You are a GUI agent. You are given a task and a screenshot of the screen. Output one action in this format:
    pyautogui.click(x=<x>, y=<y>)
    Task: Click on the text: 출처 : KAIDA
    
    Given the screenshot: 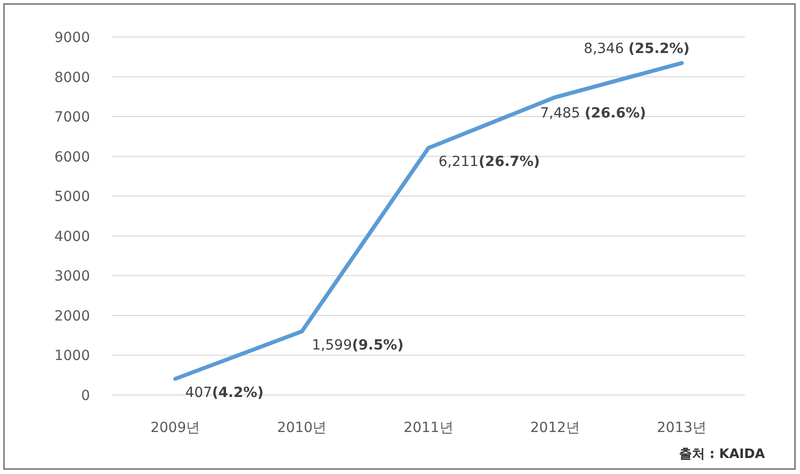 What is the action you would take?
    pyautogui.click(x=721, y=454)
    